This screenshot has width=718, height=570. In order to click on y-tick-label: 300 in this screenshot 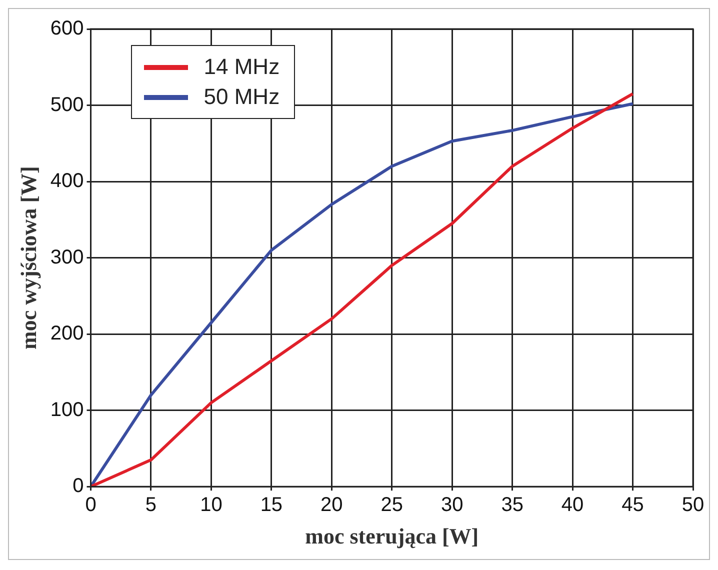, I will do `click(67, 257)`.